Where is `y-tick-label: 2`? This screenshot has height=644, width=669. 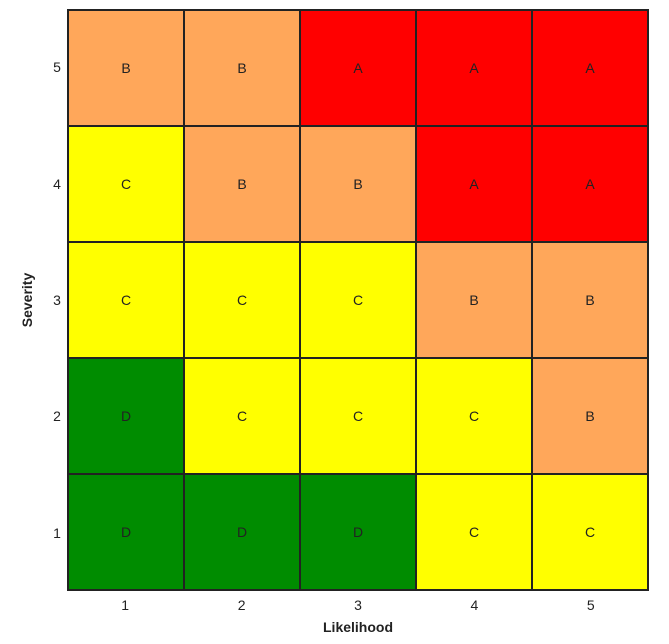
y-tick-label: 2 is located at coordinates (57, 416).